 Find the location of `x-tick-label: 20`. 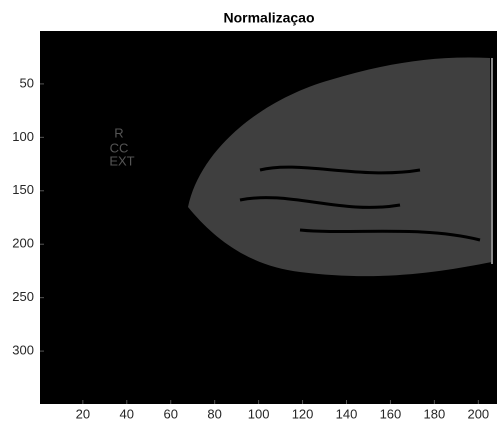

x-tick-label: 20 is located at coordinates (83, 413).